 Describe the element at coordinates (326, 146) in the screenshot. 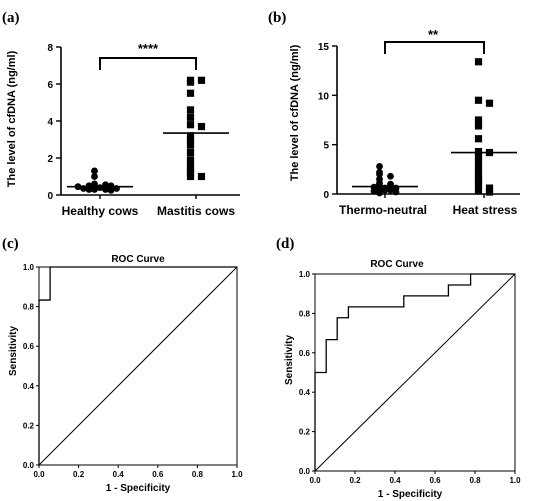

I see `b-y-tick-label: 5` at that location.